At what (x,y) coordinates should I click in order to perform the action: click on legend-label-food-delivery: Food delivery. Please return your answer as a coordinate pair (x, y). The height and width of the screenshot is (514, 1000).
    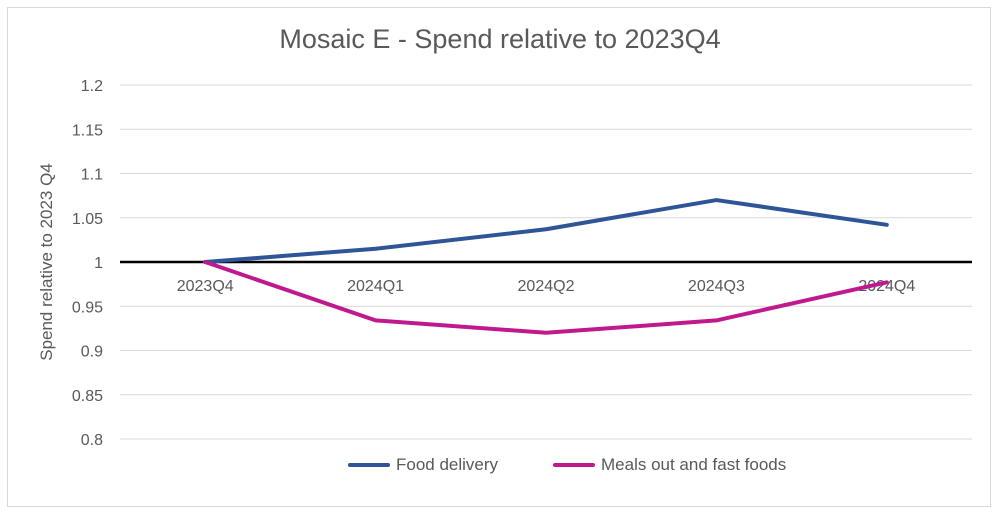
    Looking at the image, I should click on (447, 464).